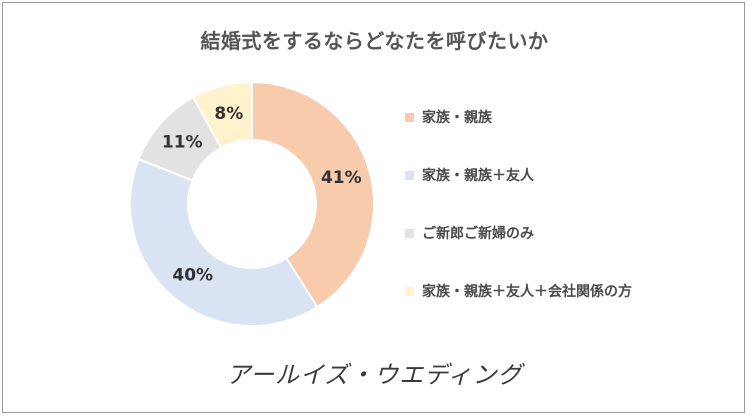 The image size is (749, 417). I want to click on brand-logo: アールイズ・ウエディング, so click(374, 375).